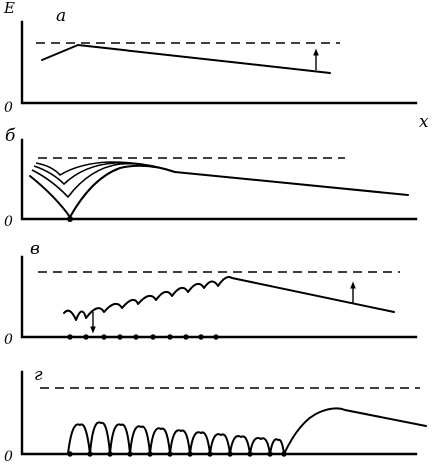 Image resolution: width=438 pixels, height=465 pixels. What do you see at coordinates (8, 340) in the screenshot?
I see `origin-label-v: 0` at bounding box center [8, 340].